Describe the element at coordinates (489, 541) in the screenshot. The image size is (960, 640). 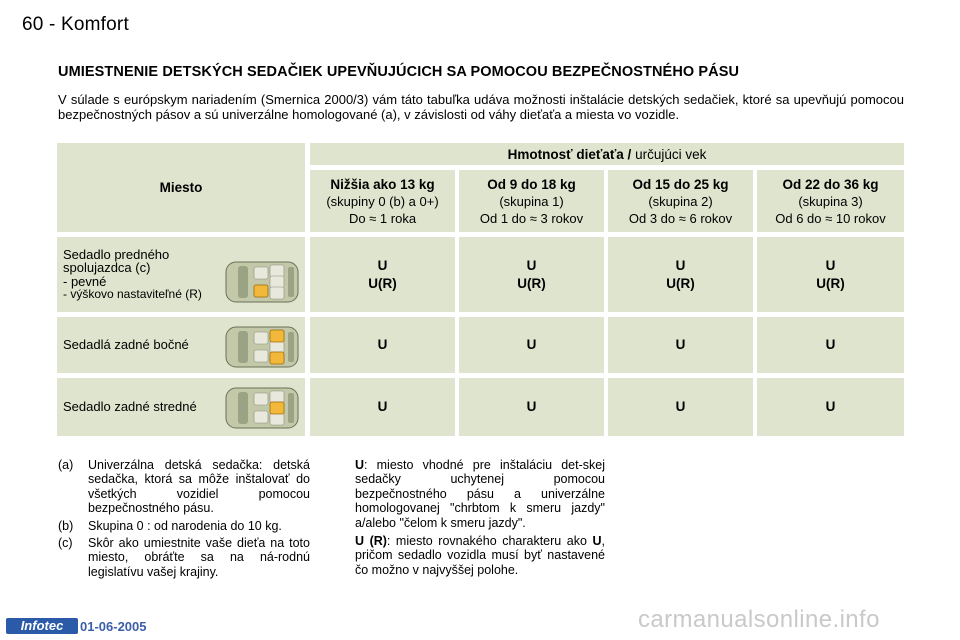
I see `legend-text: : miesto rovnakého charakteru ako` at that location.